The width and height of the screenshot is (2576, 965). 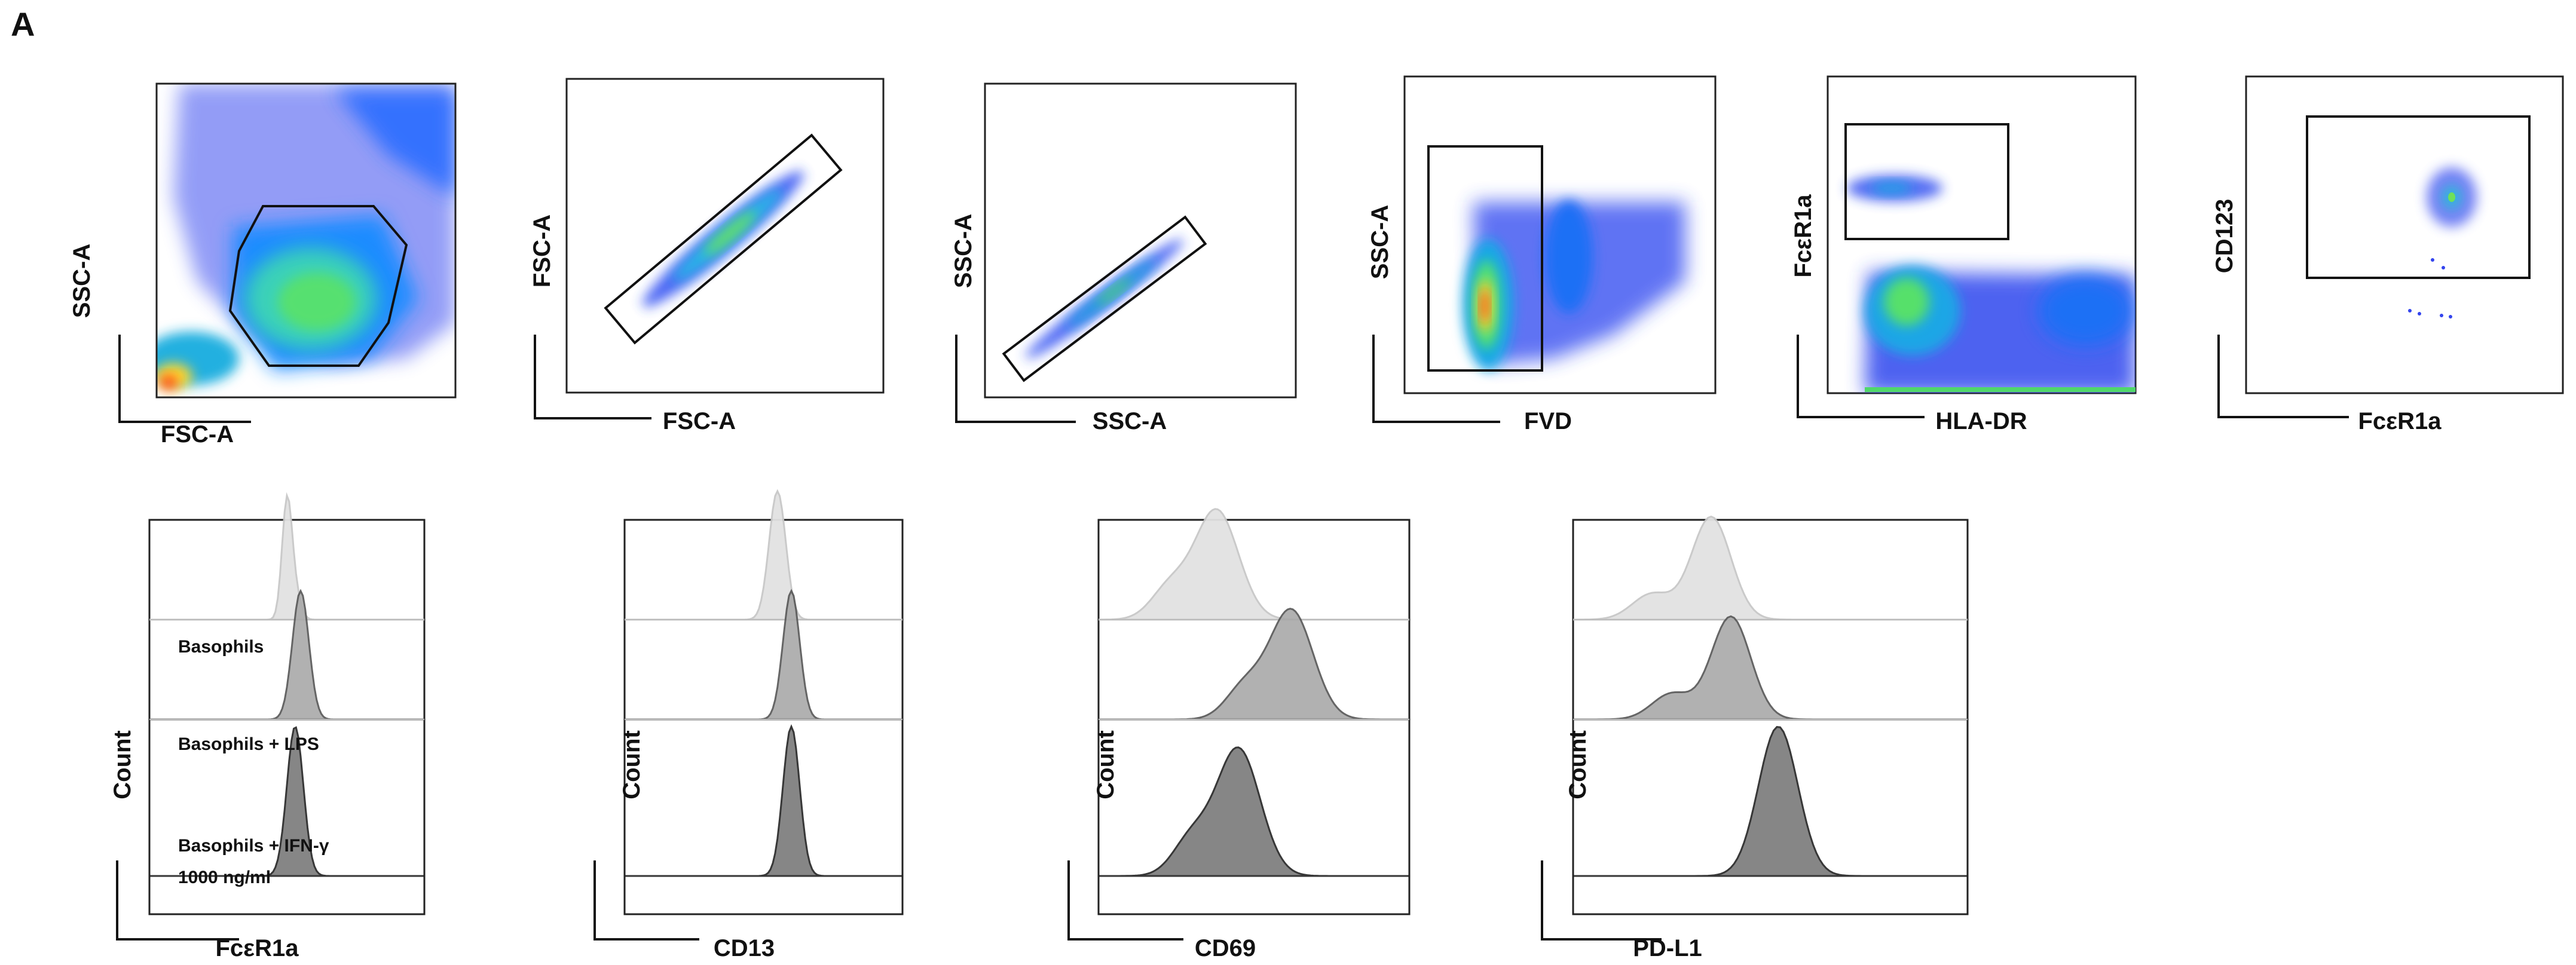 I want to click on dotplot-6: FcεR1a CD123, so click(x=2387, y=254).